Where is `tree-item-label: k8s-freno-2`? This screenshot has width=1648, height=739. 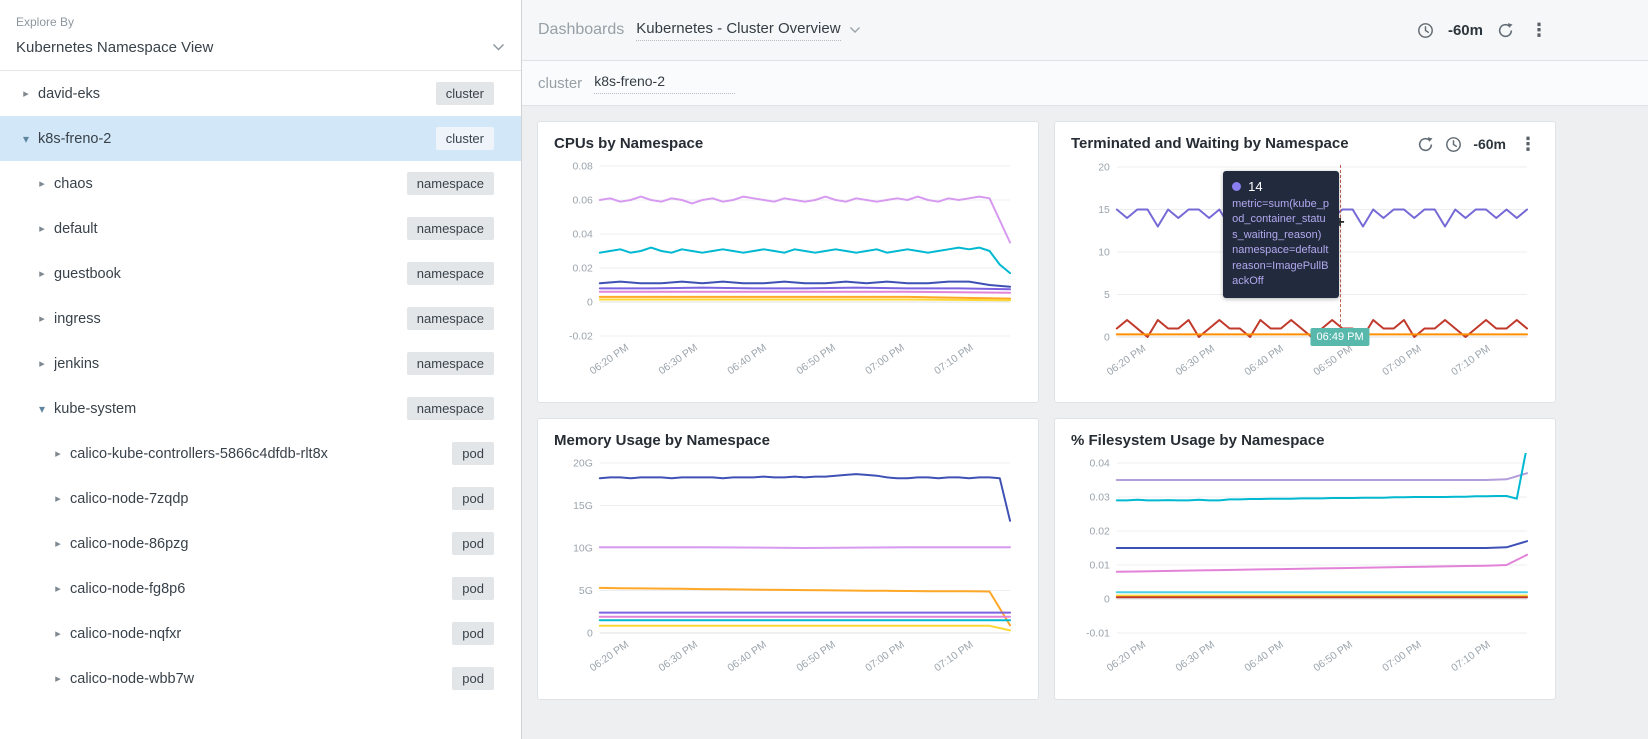 tree-item-label: k8s-freno-2 is located at coordinates (75, 138).